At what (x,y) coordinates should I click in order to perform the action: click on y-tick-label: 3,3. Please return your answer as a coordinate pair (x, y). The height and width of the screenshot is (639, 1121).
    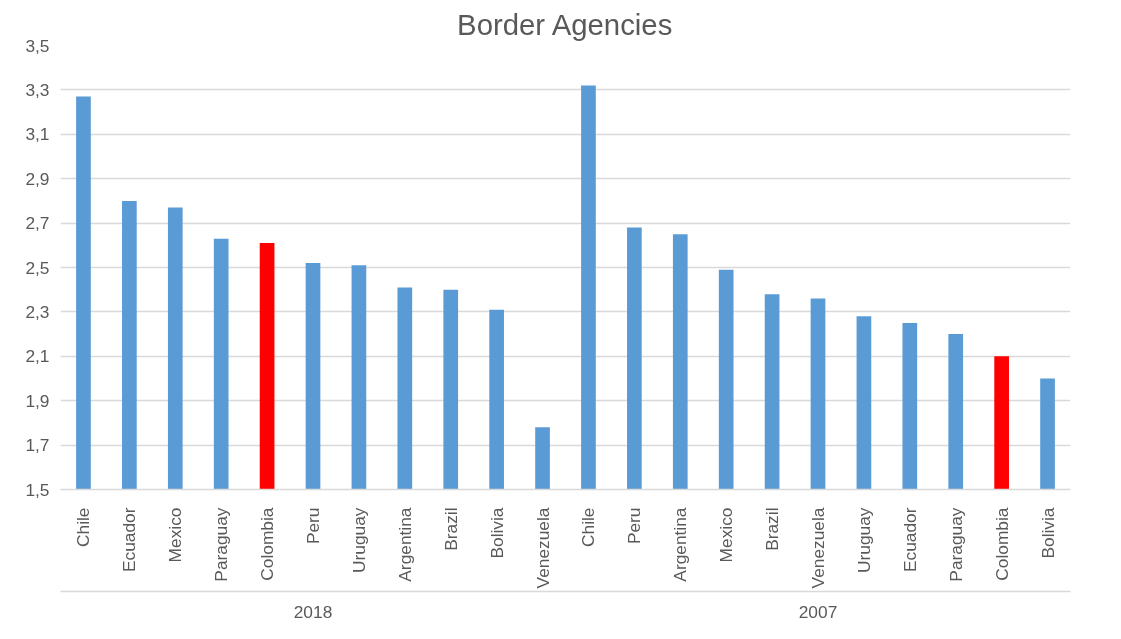
    Looking at the image, I should click on (37, 89).